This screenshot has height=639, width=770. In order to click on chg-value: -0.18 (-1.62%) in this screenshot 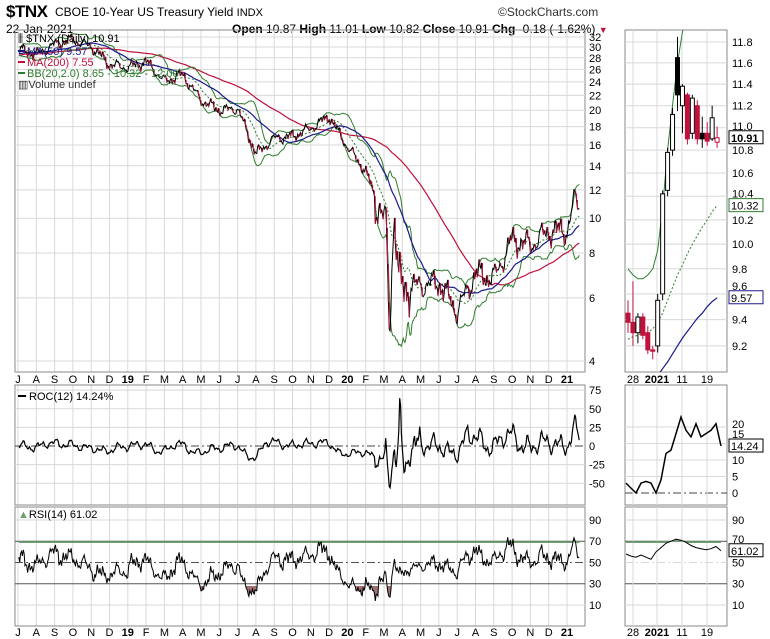, I will do `click(557, 29)`.